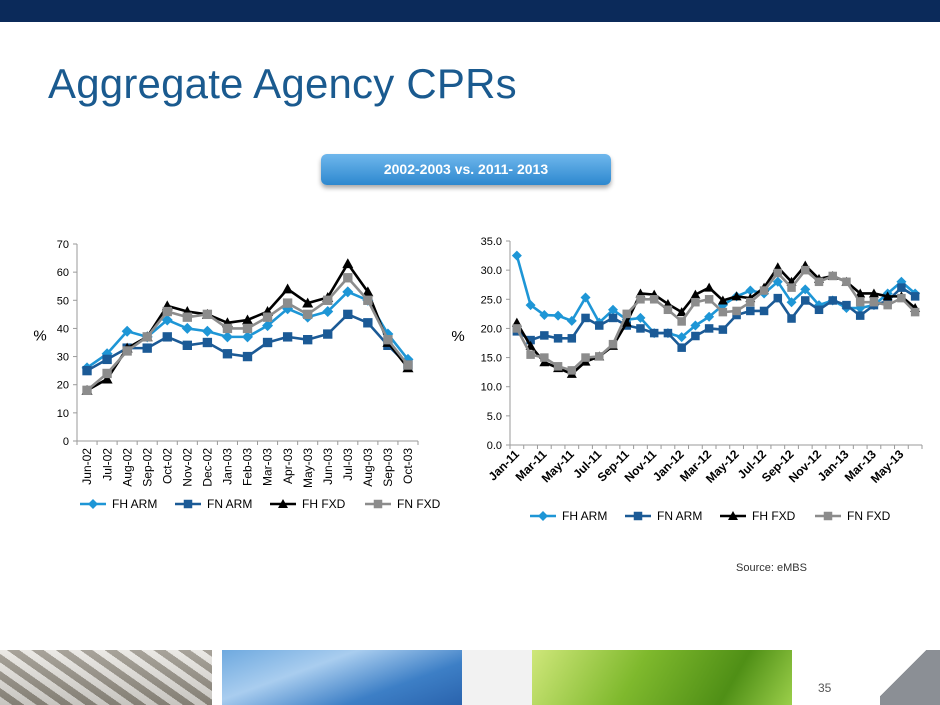 This screenshot has width=940, height=705. What do you see at coordinates (497, 677) in the screenshot?
I see `footer-divider` at bounding box center [497, 677].